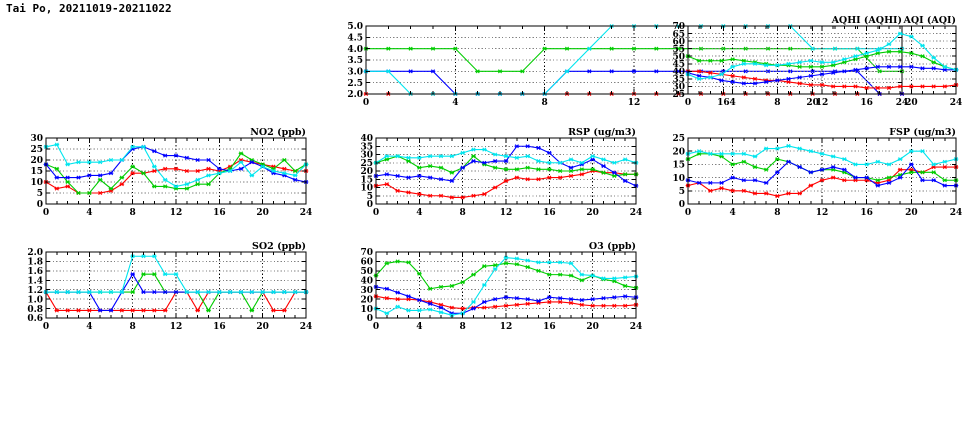 The height and width of the screenshot is (447, 975). Describe the element at coordinates (822, 155) in the screenshot. I see `series-fsp-cyan` at that location.